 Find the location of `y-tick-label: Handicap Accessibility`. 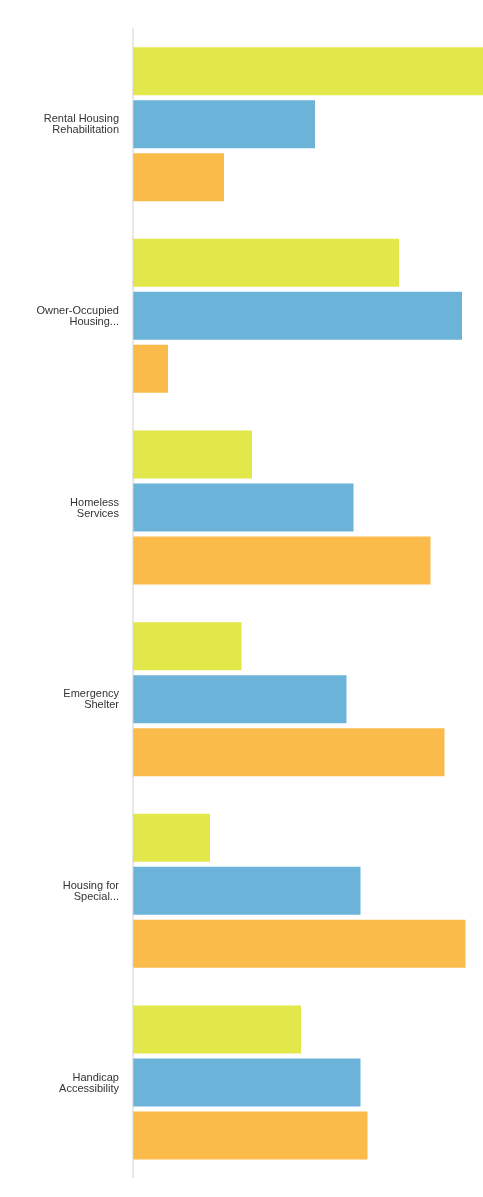

y-tick-label: Handicap Accessibility is located at coordinates (89, 1082).